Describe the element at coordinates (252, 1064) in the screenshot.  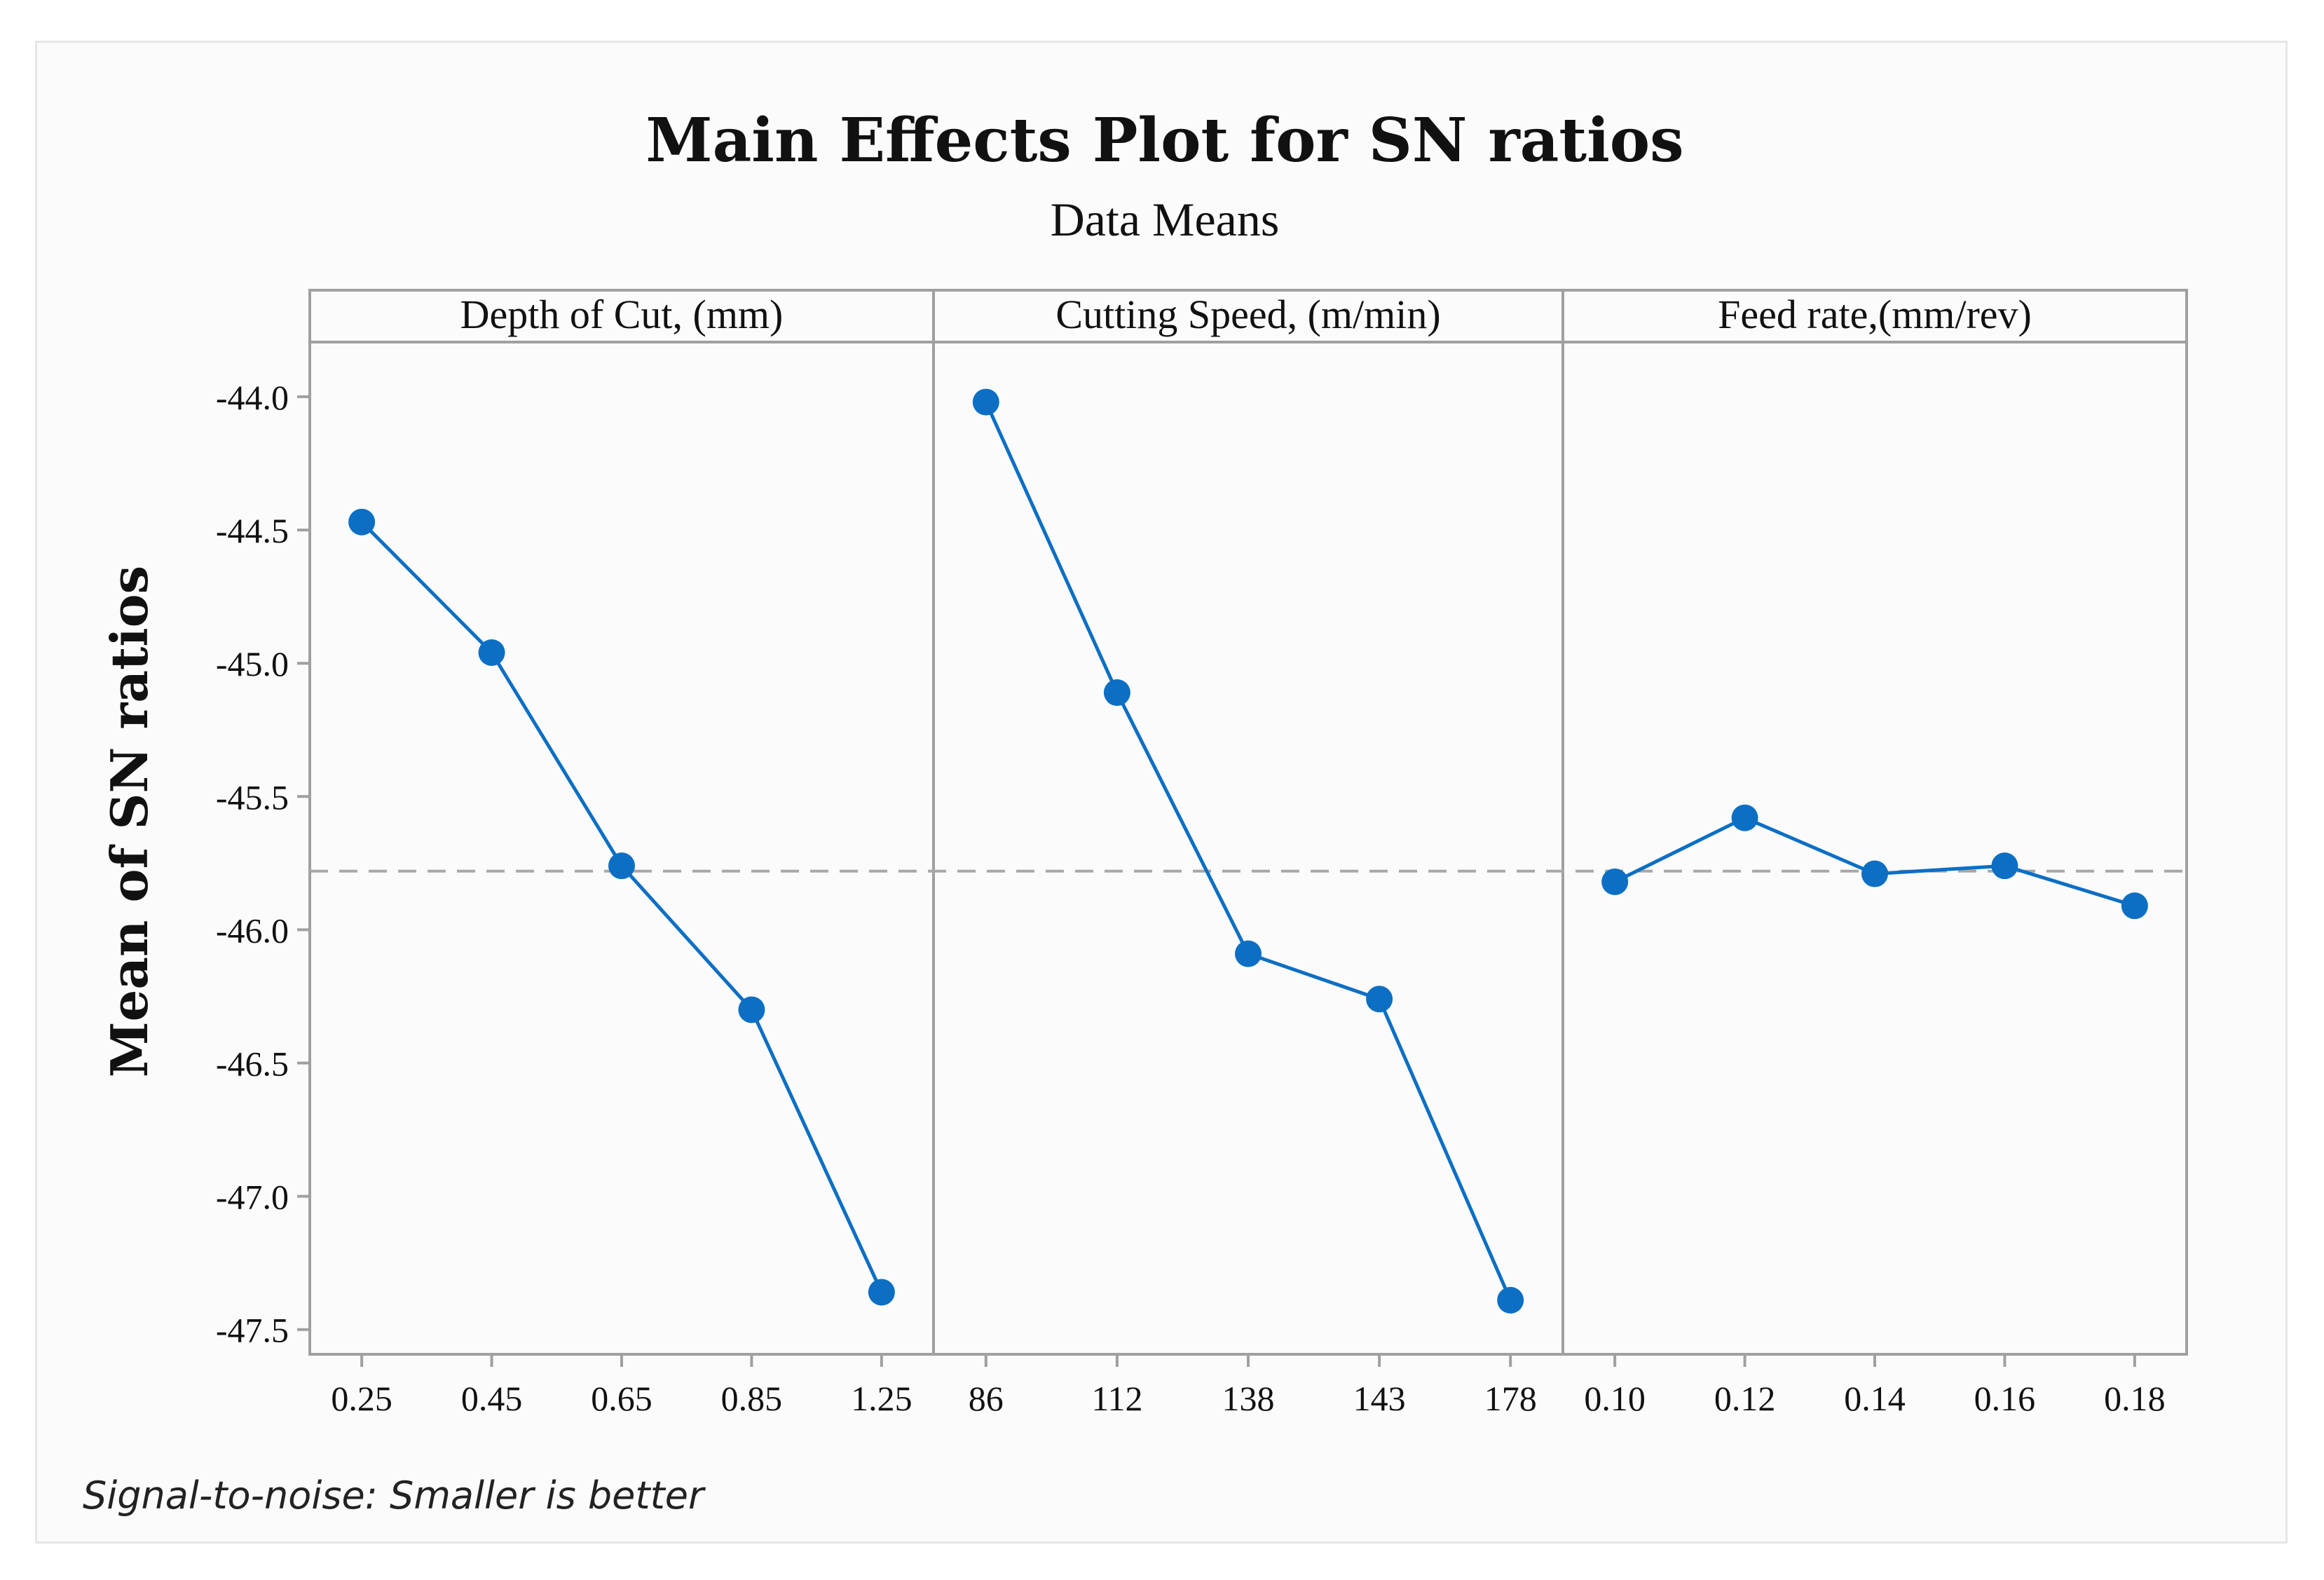
I see `y-tick-label: -46.5` at that location.